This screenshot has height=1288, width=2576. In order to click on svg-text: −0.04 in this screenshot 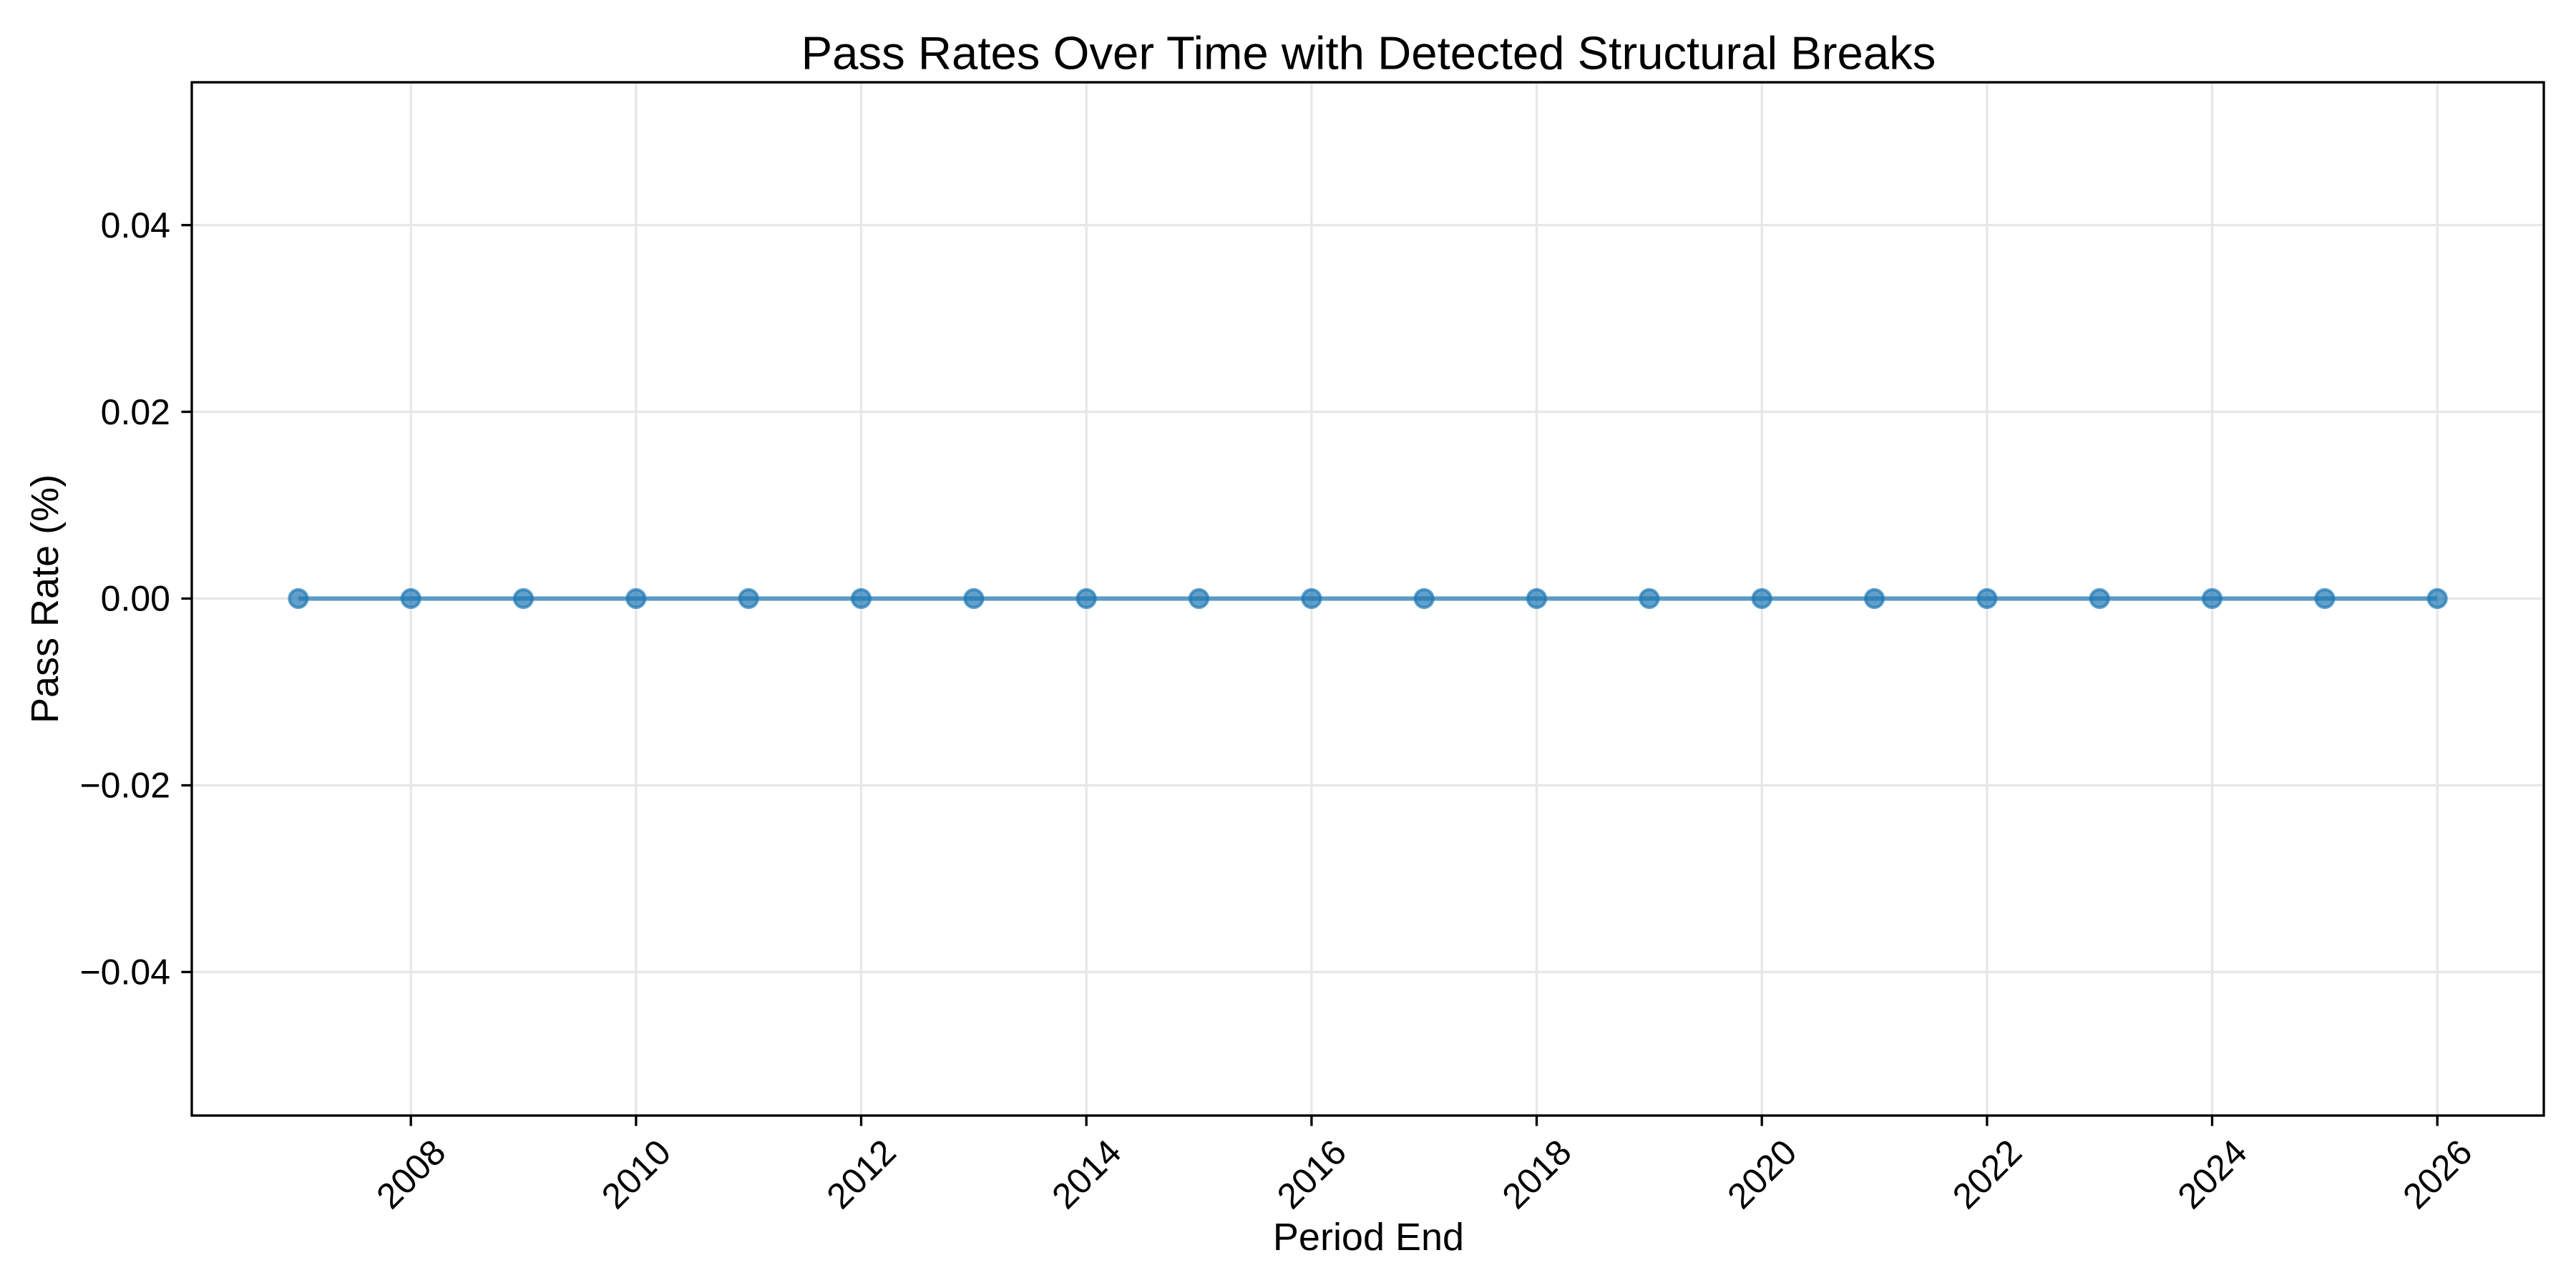, I will do `click(124, 972)`.